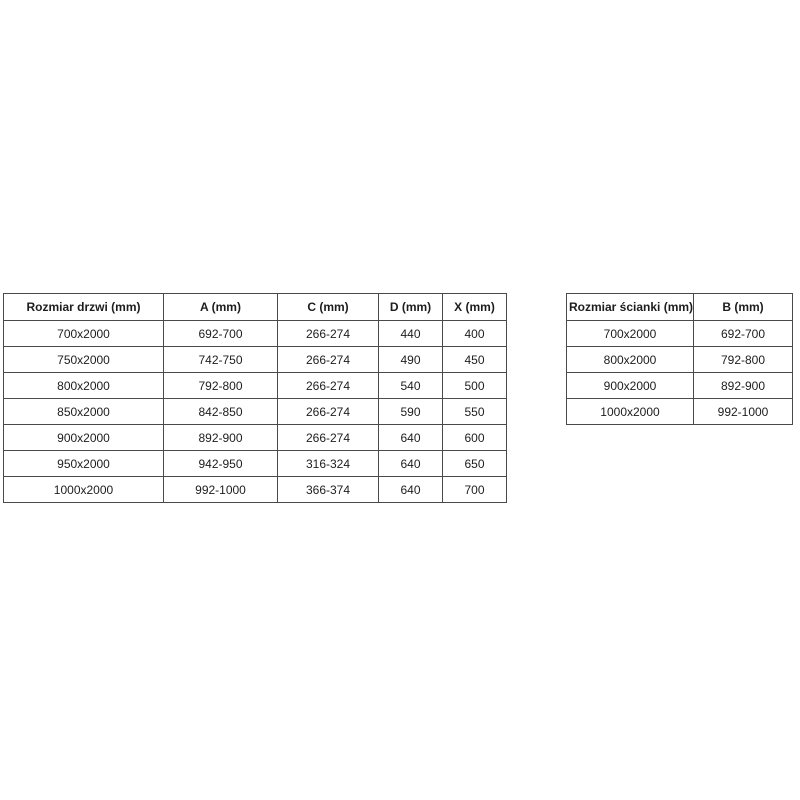 The image size is (800, 800). I want to click on table-cell: 750x2000, so click(83, 359).